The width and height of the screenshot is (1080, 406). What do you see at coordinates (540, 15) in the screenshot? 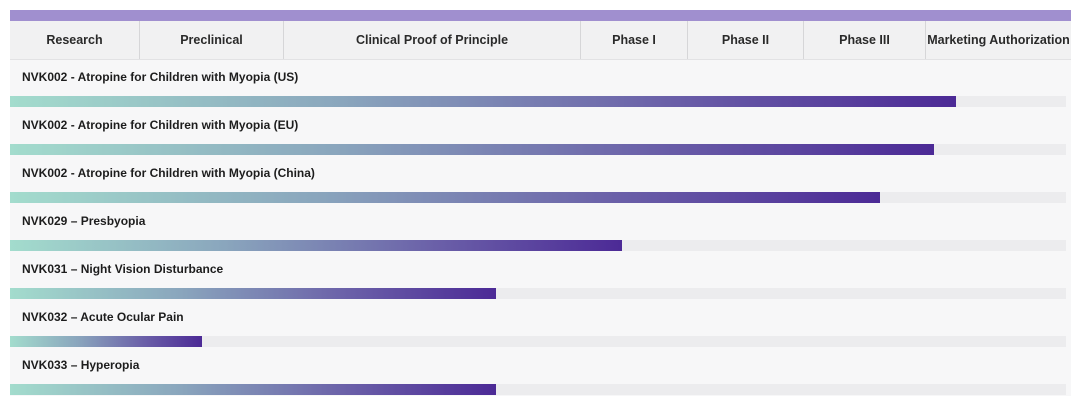
I see `header-accent-bar` at bounding box center [540, 15].